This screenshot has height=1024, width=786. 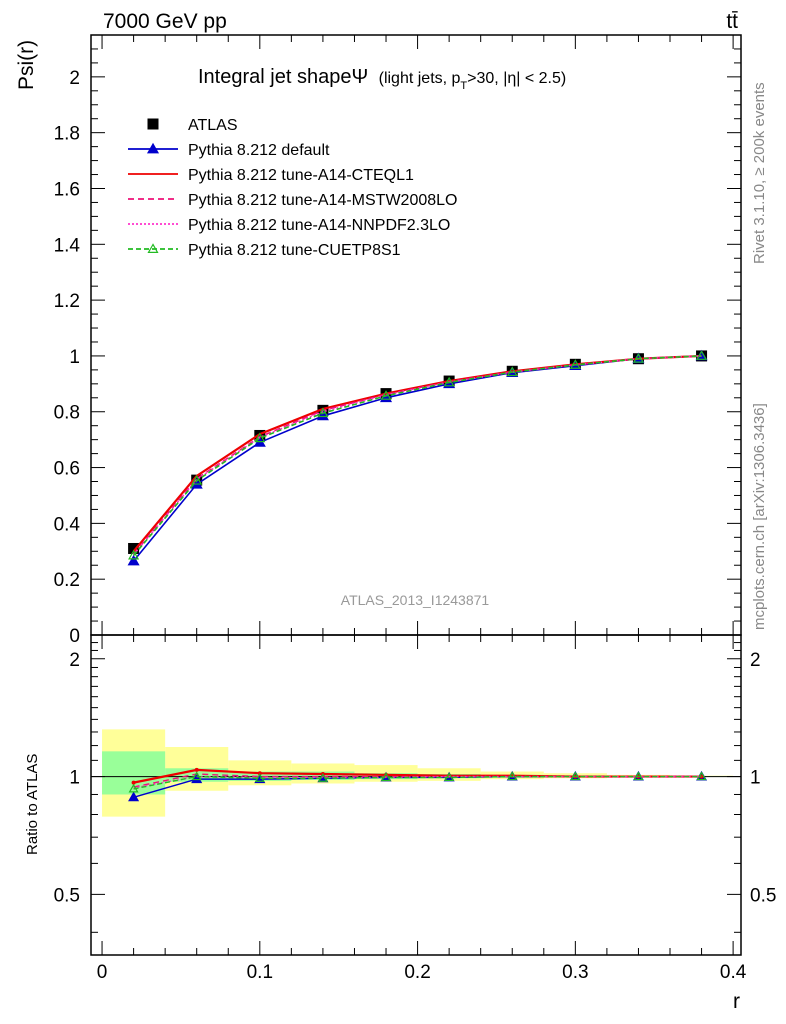 I want to click on y-tick-label: 2, so click(x=74, y=78).